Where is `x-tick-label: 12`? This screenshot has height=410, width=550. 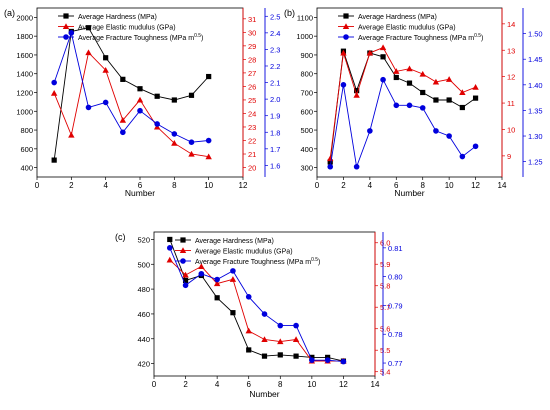
x-tick-label: 12 is located at coordinates (243, 185).